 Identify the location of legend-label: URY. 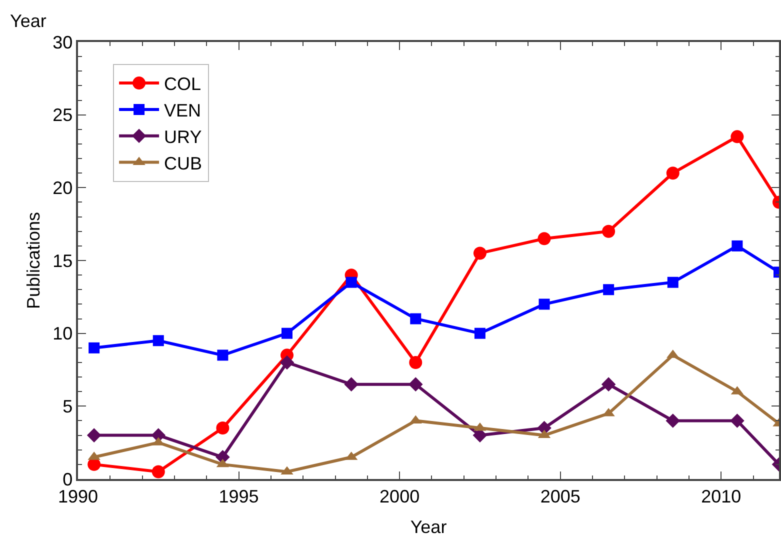
(183, 136).